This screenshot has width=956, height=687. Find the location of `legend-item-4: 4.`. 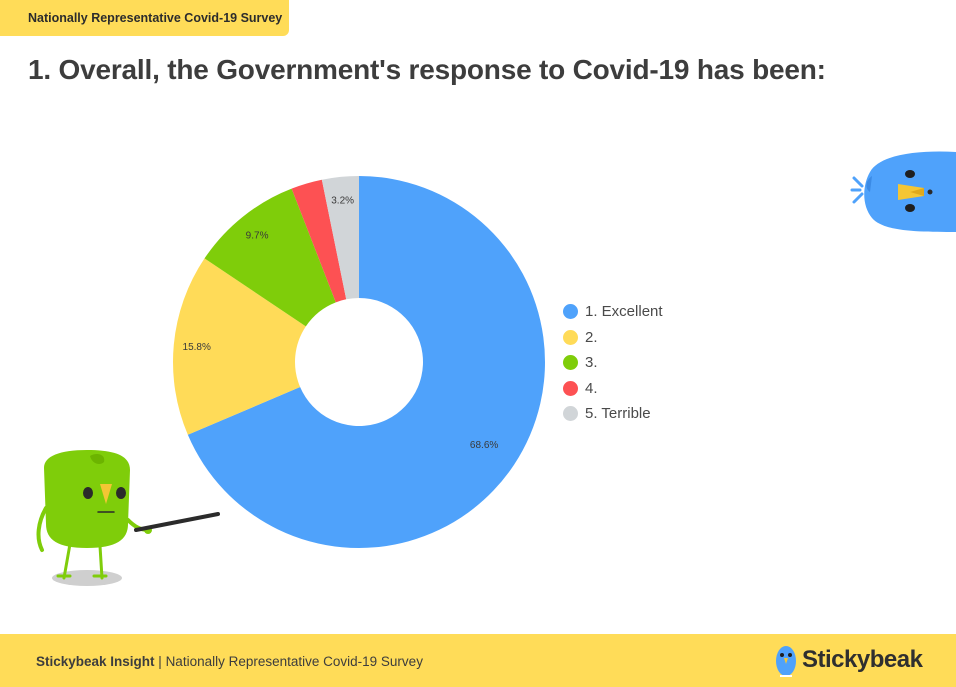

legend-item-4: 4. is located at coordinates (613, 389).